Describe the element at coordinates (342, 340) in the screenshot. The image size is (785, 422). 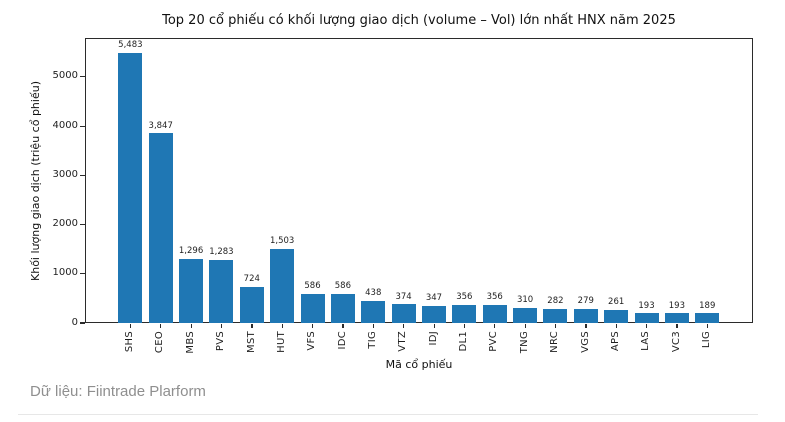
I see `x-category-label: IDC` at that location.